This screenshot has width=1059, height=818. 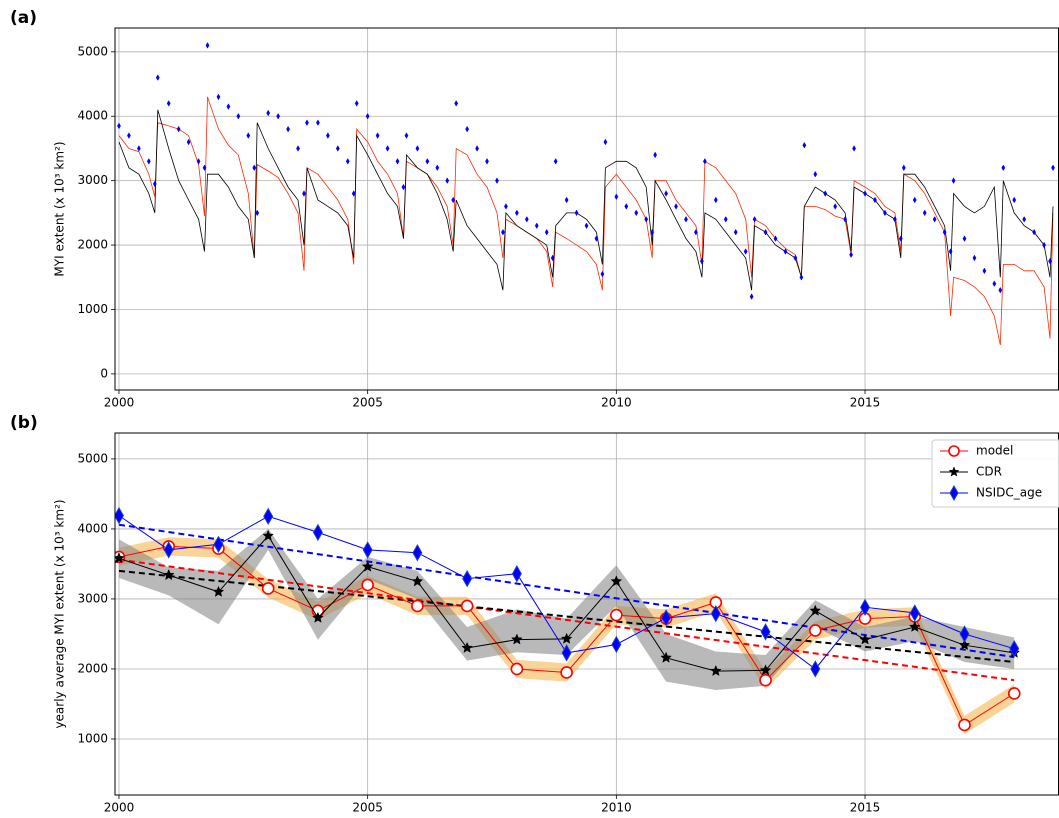 What do you see at coordinates (616, 808) in the screenshot?
I see `x-tick-label: 2010` at bounding box center [616, 808].